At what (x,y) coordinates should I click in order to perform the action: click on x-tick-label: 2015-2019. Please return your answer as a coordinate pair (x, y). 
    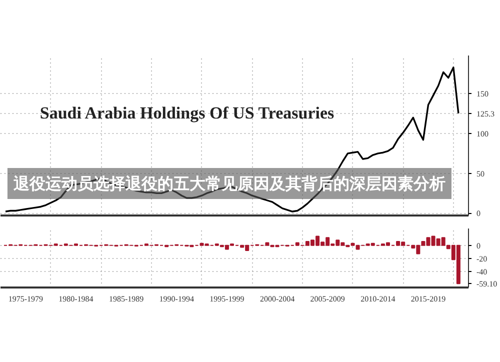
    Looking at the image, I should click on (428, 299).